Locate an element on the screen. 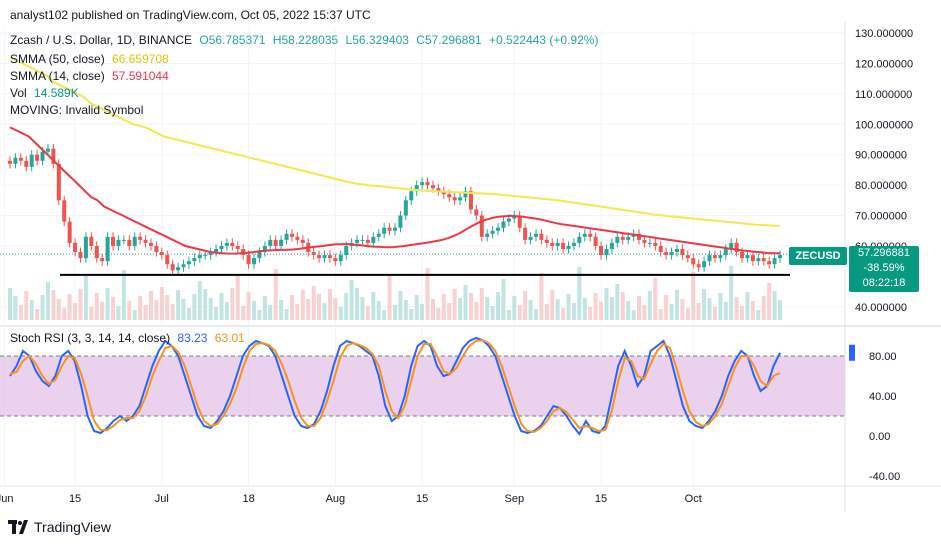 The image size is (941, 548). stoch-tick-label: 0.00 is located at coordinates (879, 437).